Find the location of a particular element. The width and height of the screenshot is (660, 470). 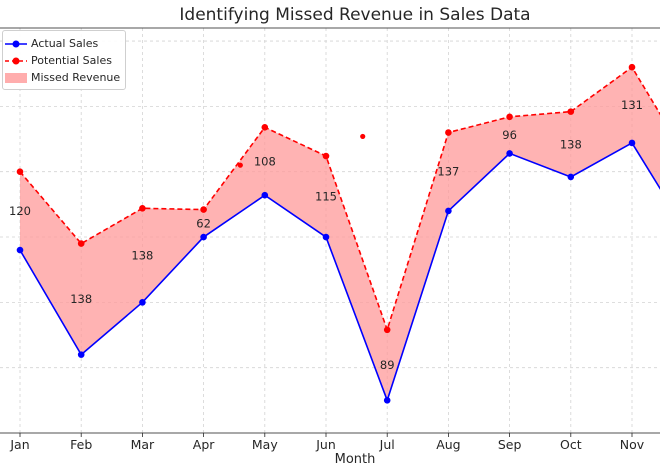

legend-item-actual-sales: Actual Sales is located at coordinates (64, 44).